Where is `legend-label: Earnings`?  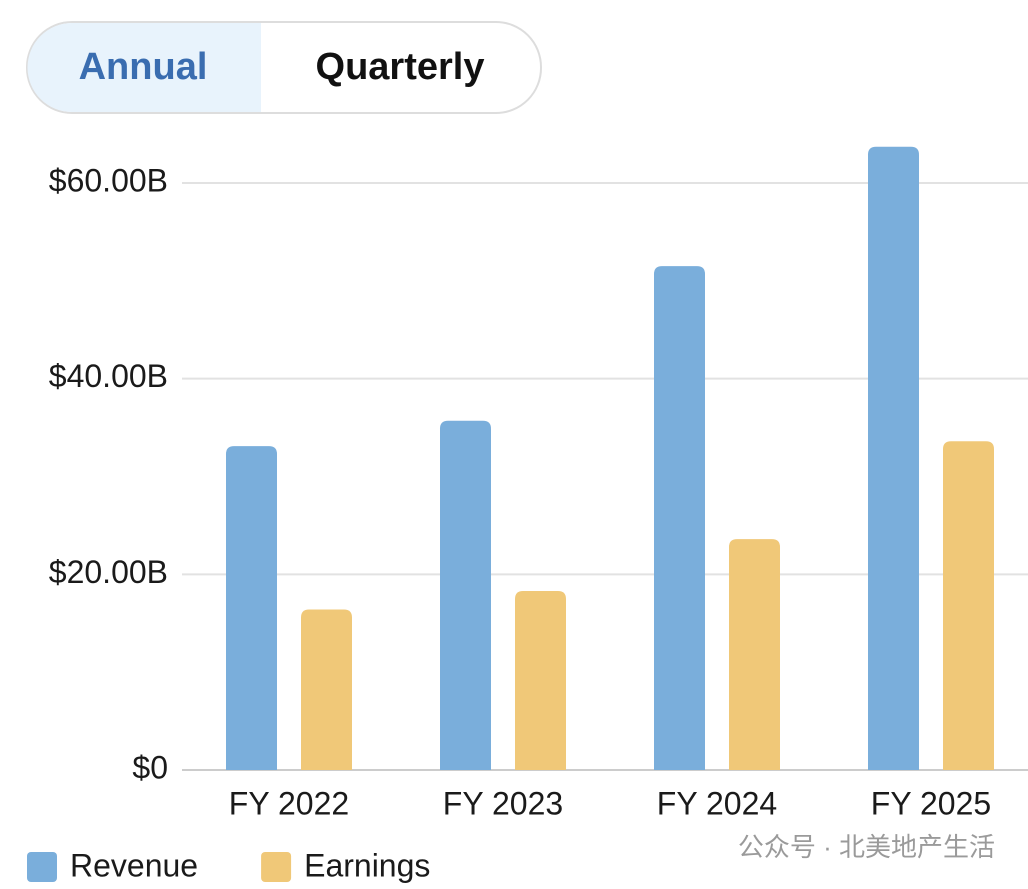 legend-label: Earnings is located at coordinates (367, 865).